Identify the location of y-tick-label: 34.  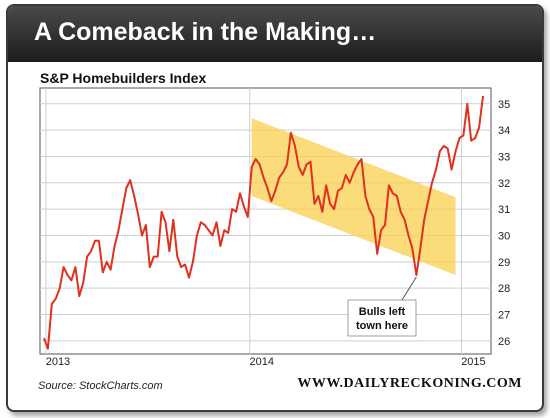
(504, 131).